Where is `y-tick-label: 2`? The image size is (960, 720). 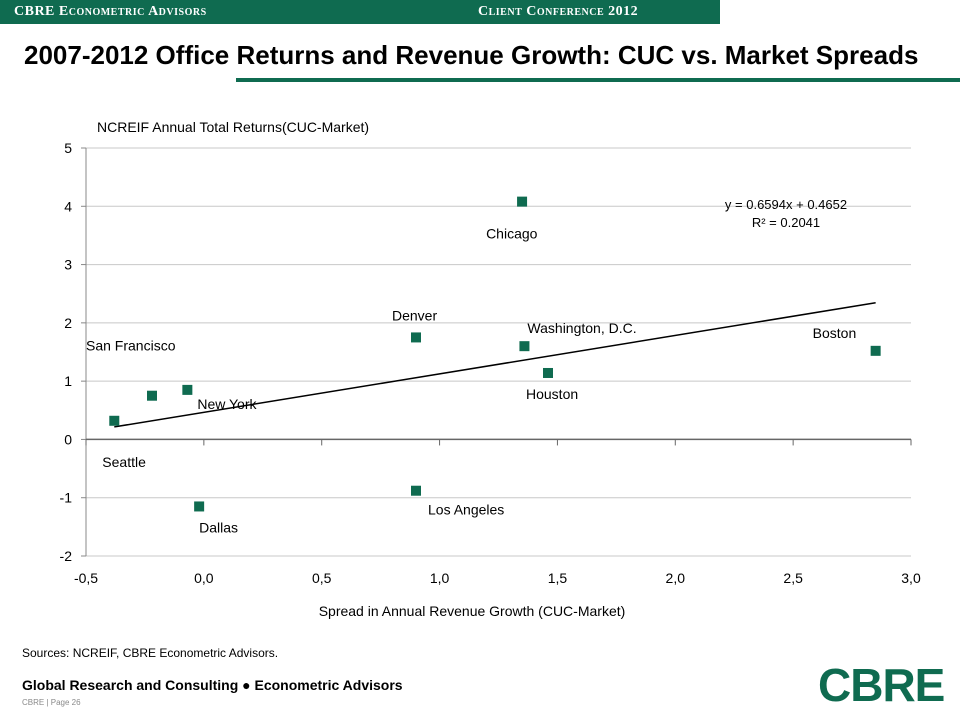 y-tick-label: 2 is located at coordinates (68, 323).